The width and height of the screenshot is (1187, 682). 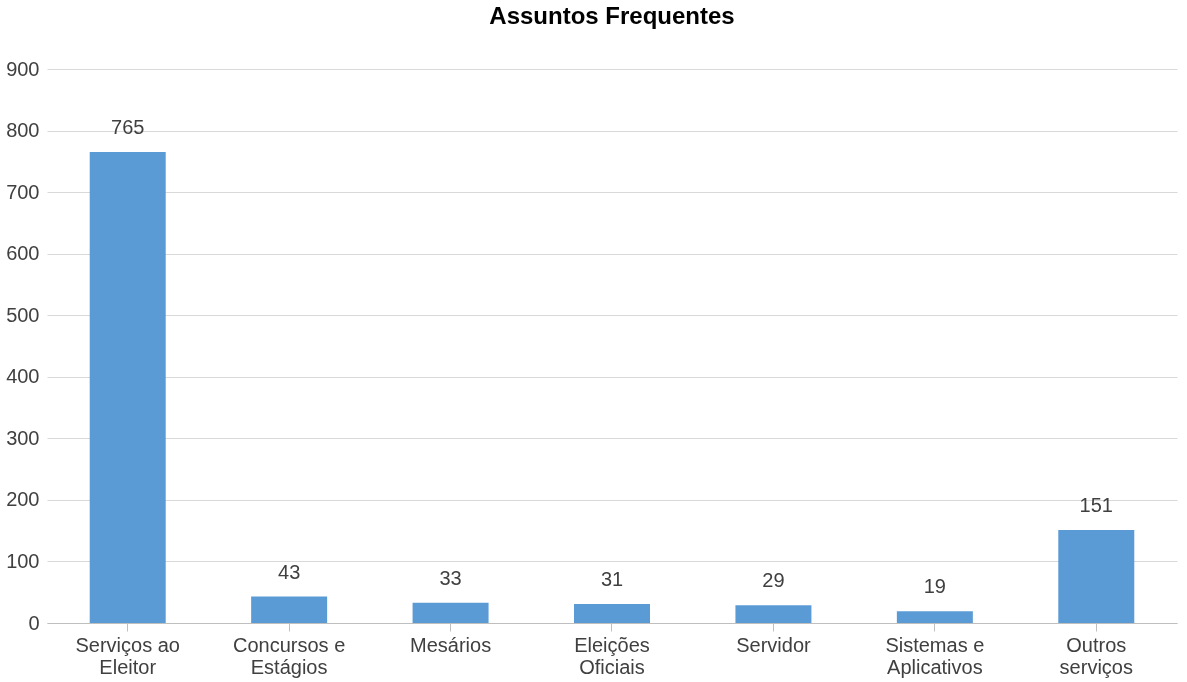 What do you see at coordinates (23, 191) in the screenshot?
I see `y-tick-label: 700` at bounding box center [23, 191].